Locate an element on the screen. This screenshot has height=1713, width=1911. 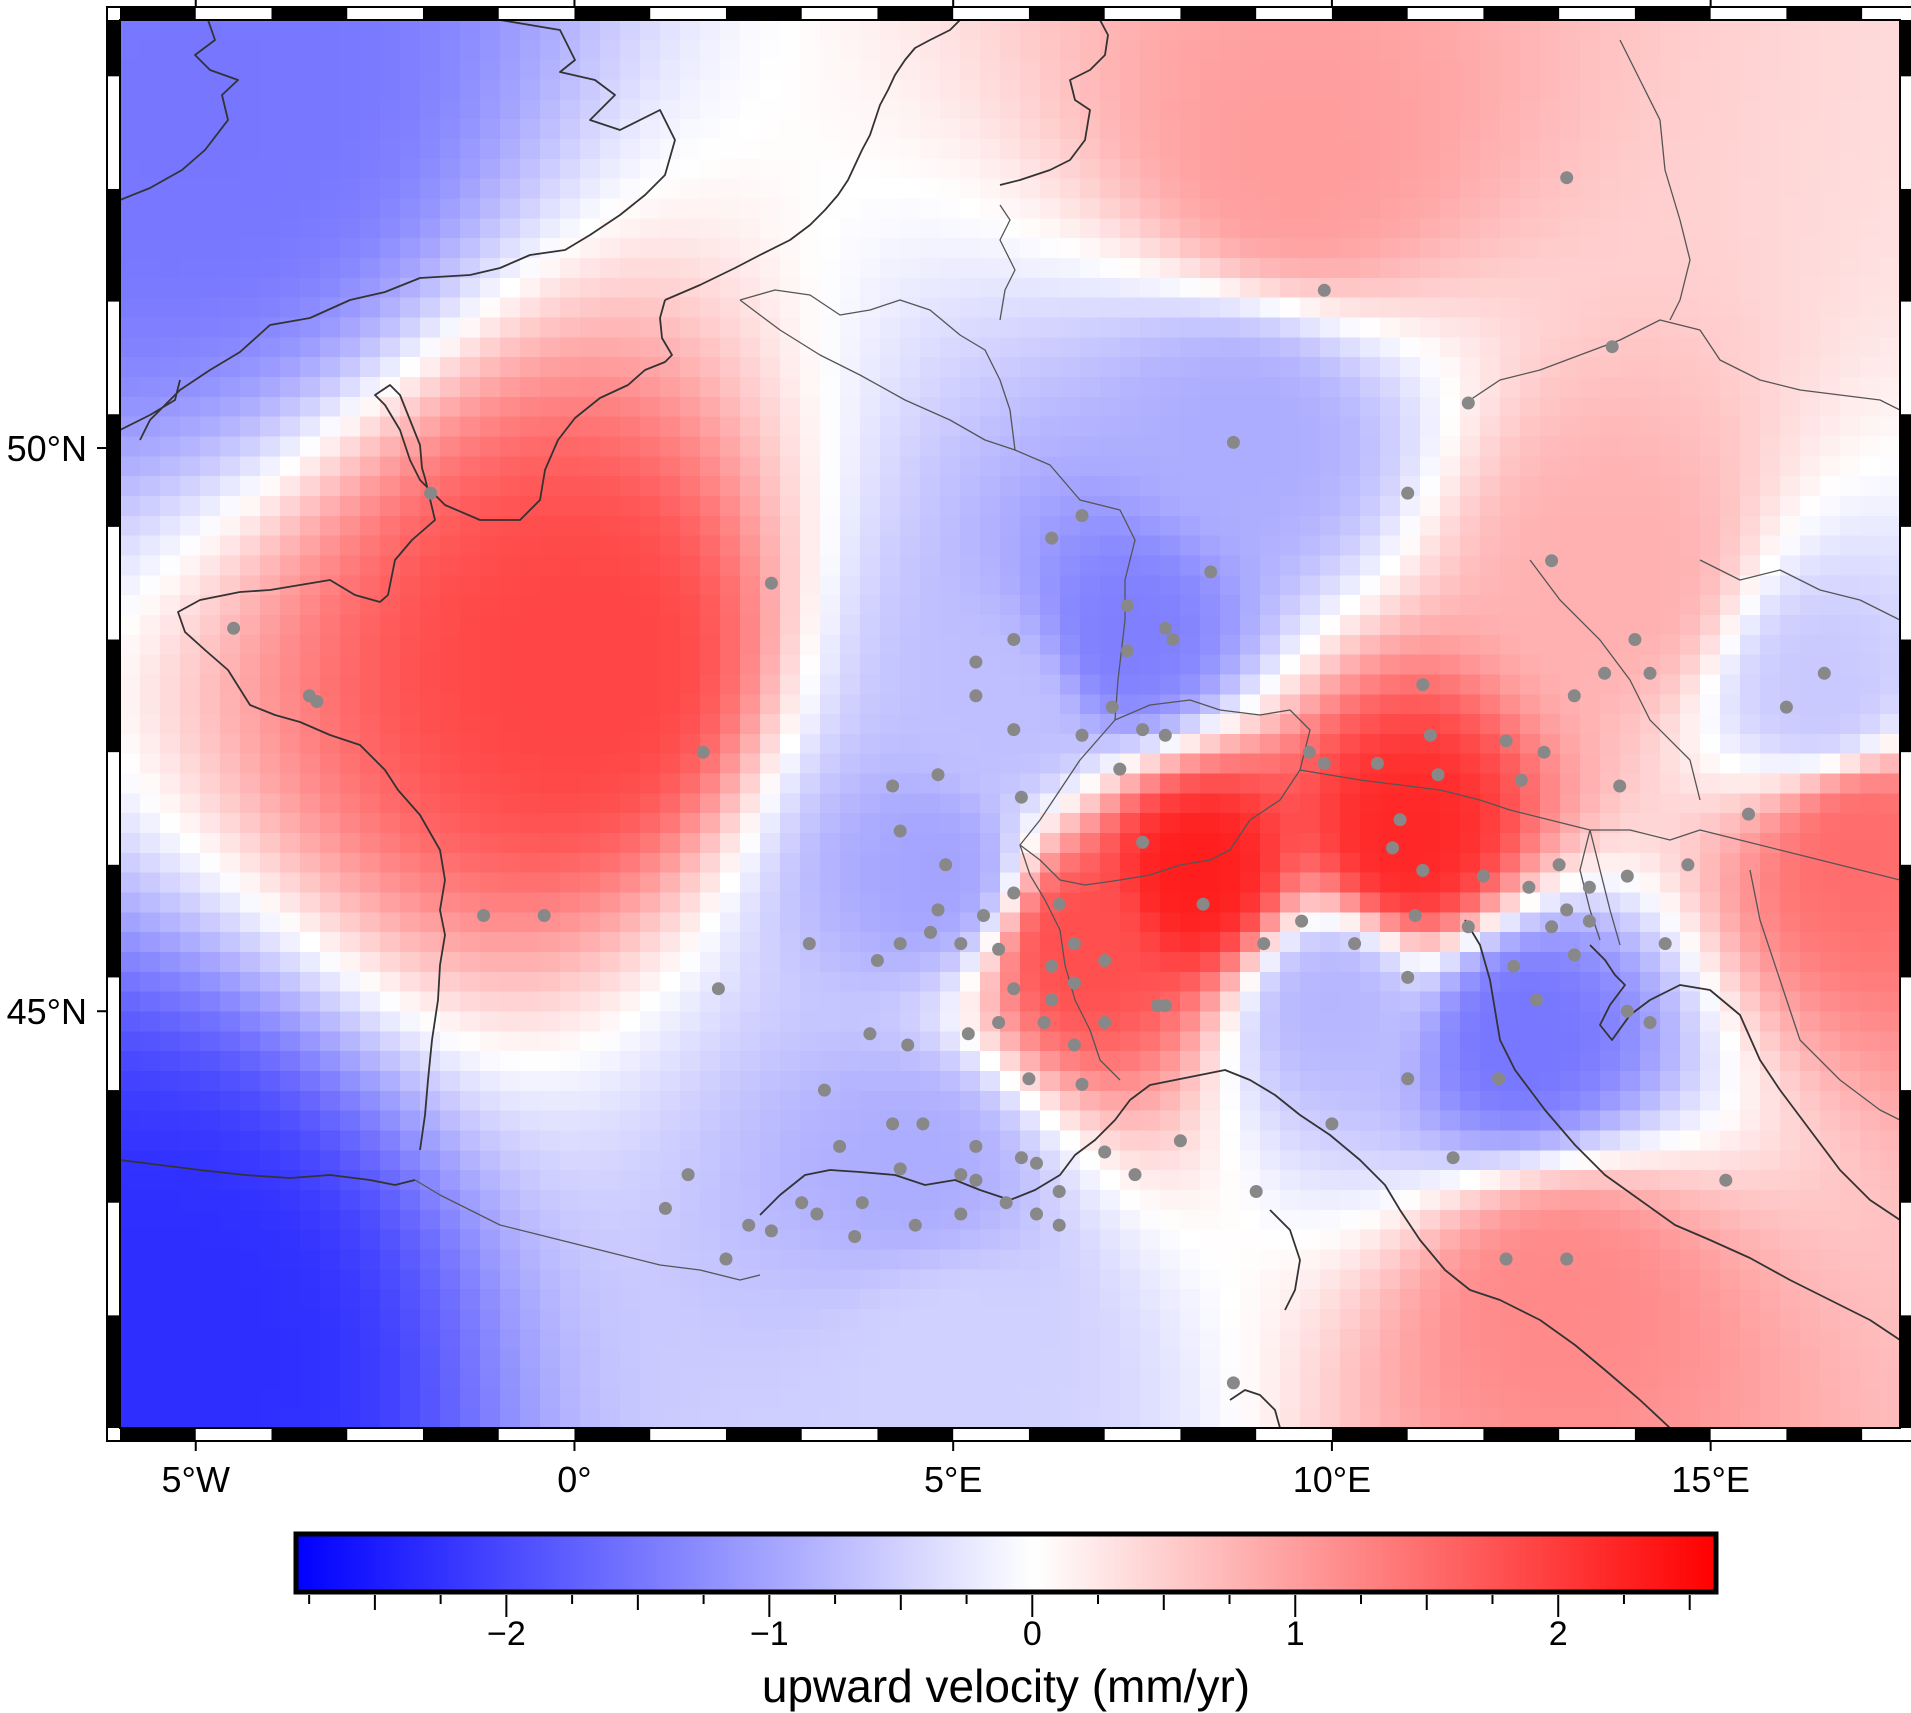
colorbar-tick-label: 1 is located at coordinates (1295, 1634).